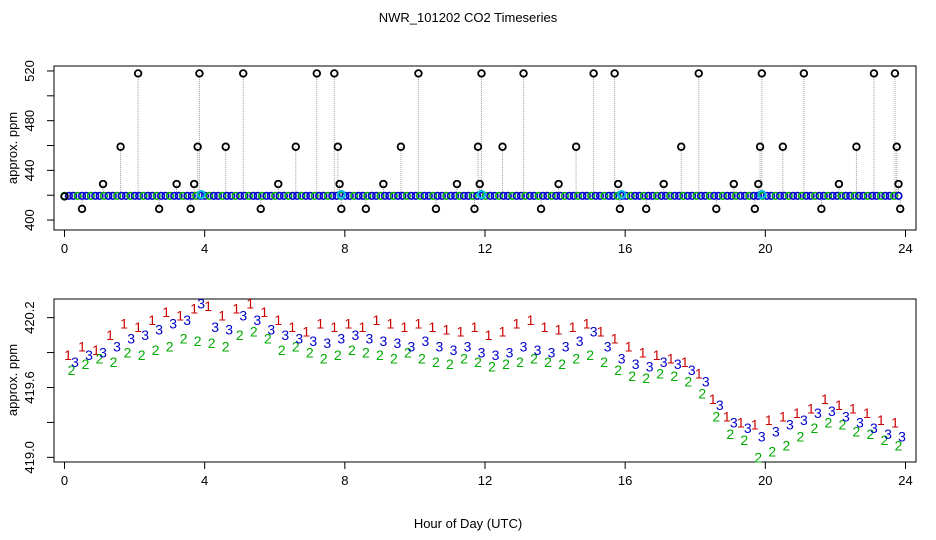  What do you see at coordinates (344, 480) in the screenshot?
I see `bottom-x-tick-label: 8` at bounding box center [344, 480].